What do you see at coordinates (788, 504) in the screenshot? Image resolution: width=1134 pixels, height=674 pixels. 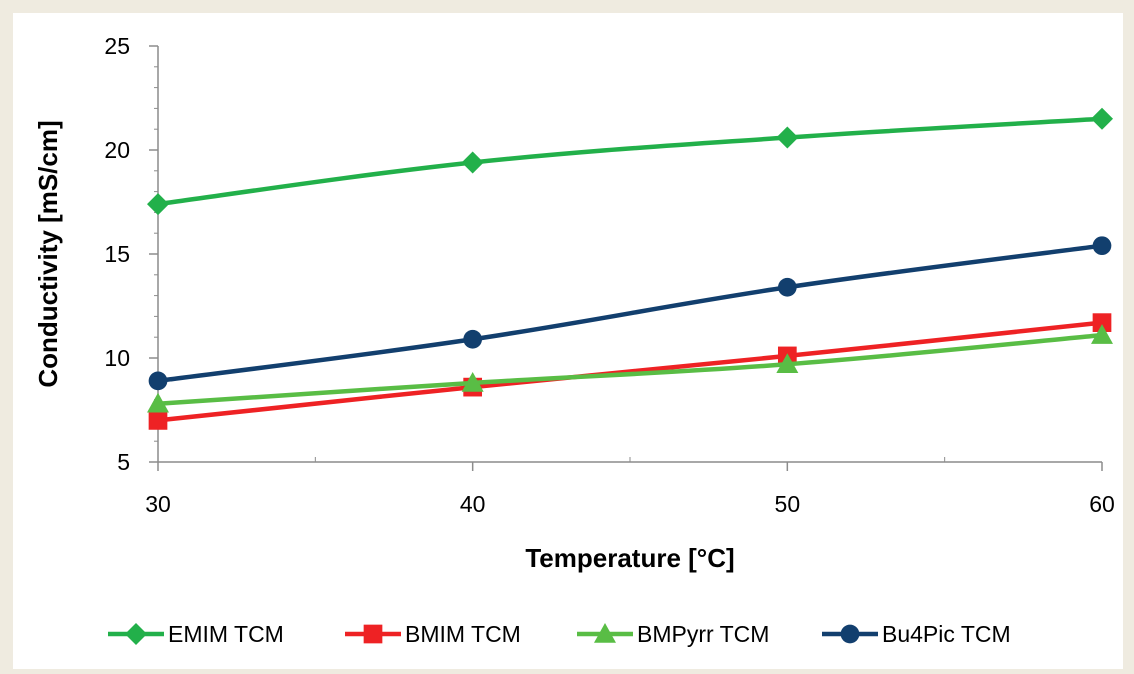 I see `x-tick-label: 50` at bounding box center [788, 504].